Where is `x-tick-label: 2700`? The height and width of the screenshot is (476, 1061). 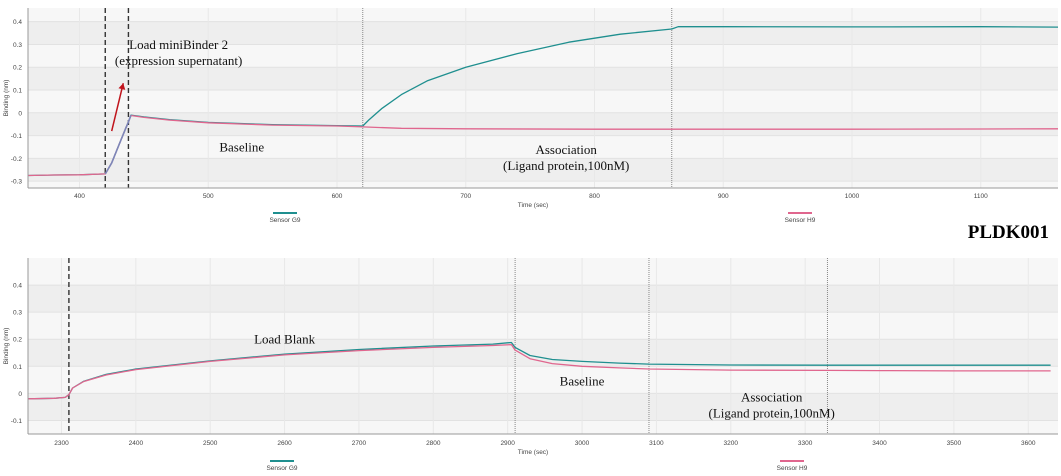 x-tick-label: 2700 is located at coordinates (359, 443).